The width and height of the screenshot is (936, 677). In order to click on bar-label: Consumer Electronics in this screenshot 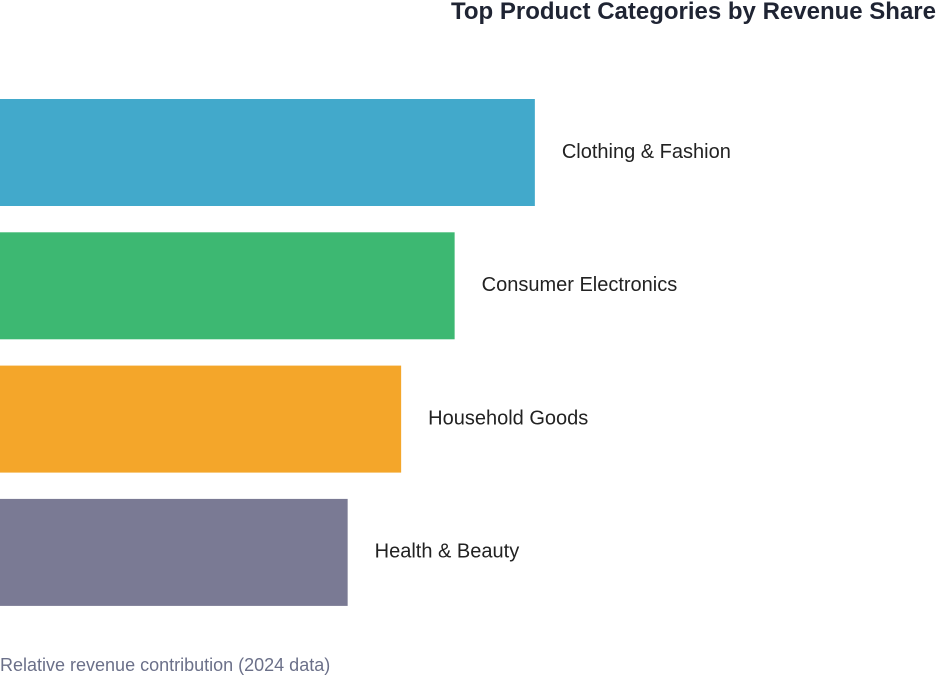, I will do `click(580, 285)`.